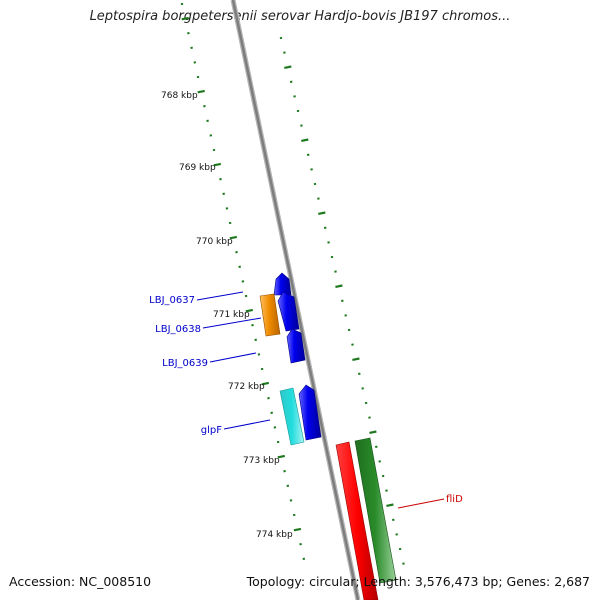 The height and width of the screenshot is (600, 600). What do you see at coordinates (214, 242) in the screenshot?
I see `ruler-label-770: 770 kbp` at bounding box center [214, 242].